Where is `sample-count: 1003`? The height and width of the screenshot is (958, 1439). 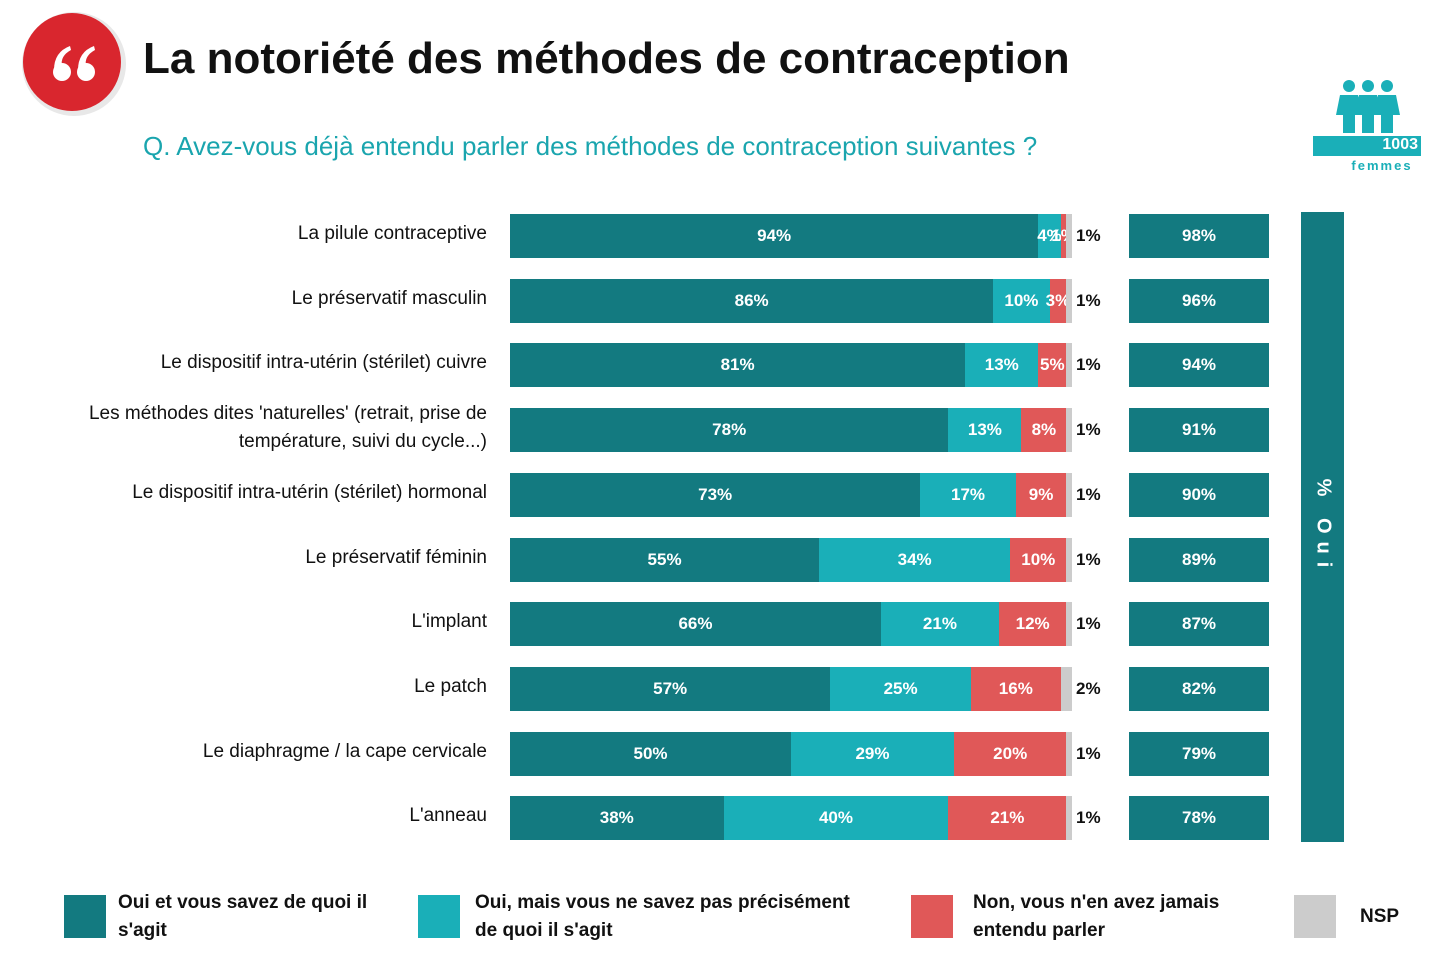 sample-count: 1003 is located at coordinates (1400, 144).